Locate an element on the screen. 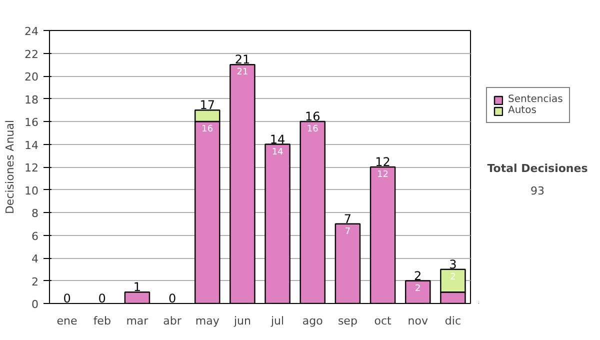 The height and width of the screenshot is (340, 600). y-tick-label: 16 is located at coordinates (31, 122).